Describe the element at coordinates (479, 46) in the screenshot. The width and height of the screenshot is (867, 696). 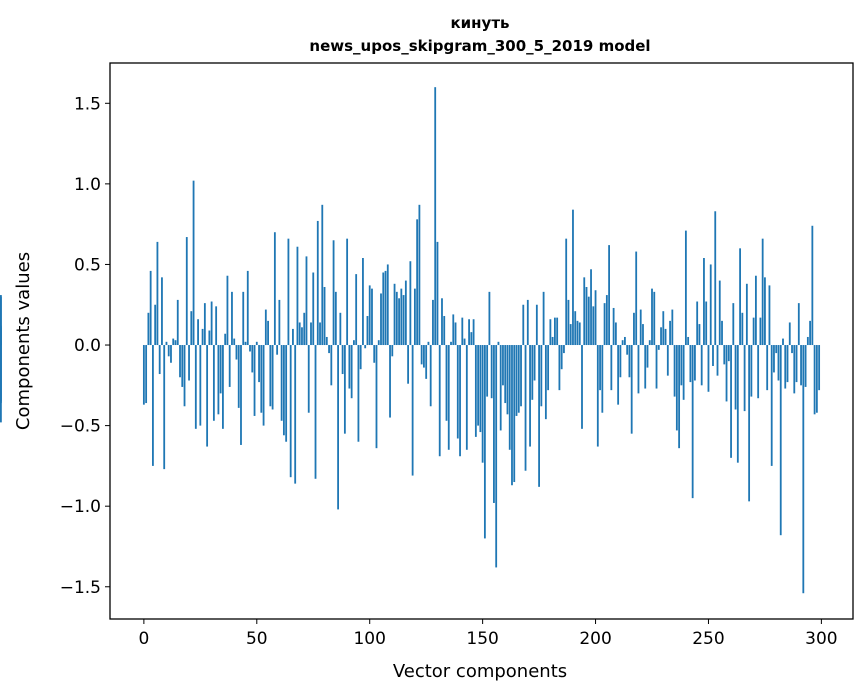
I see `chart-subtitle: news_upos_skipgram_300_5_2019 model` at that location.